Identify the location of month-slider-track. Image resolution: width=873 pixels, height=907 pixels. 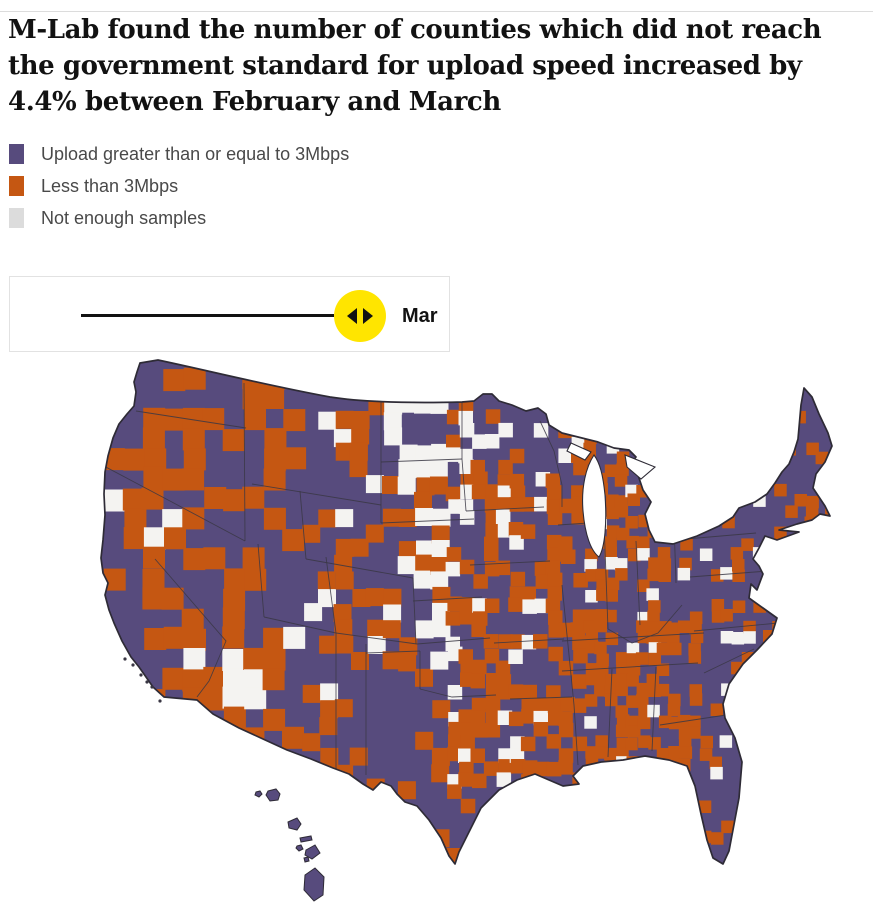
(207, 315).